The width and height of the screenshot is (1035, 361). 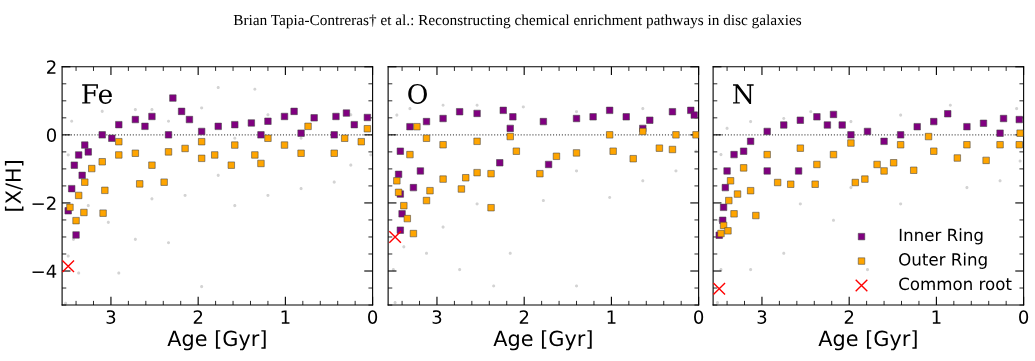 I want to click on y-tick-label: −2, so click(x=44, y=203).